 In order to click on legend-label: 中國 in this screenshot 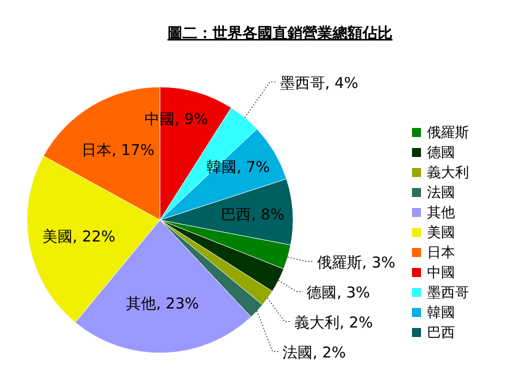, I will do `click(441, 273)`.